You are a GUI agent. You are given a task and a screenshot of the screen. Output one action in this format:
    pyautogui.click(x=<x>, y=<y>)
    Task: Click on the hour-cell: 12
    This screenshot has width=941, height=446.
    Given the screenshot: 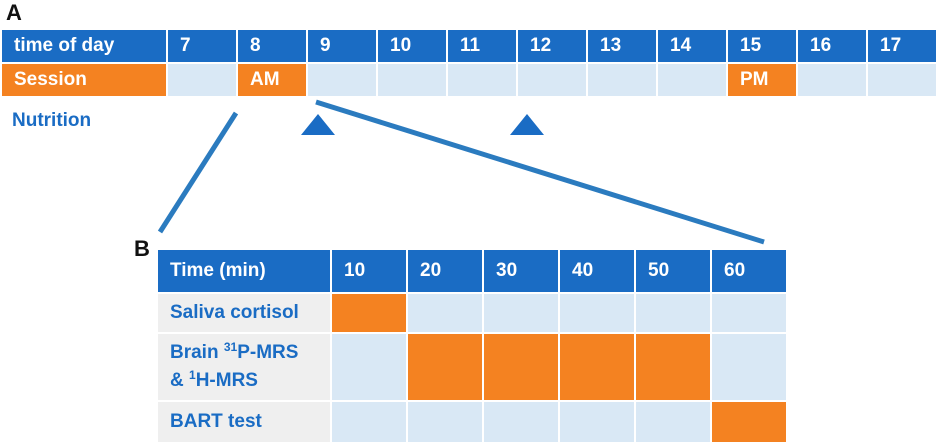 What is the action you would take?
    pyautogui.click(x=552, y=46)
    